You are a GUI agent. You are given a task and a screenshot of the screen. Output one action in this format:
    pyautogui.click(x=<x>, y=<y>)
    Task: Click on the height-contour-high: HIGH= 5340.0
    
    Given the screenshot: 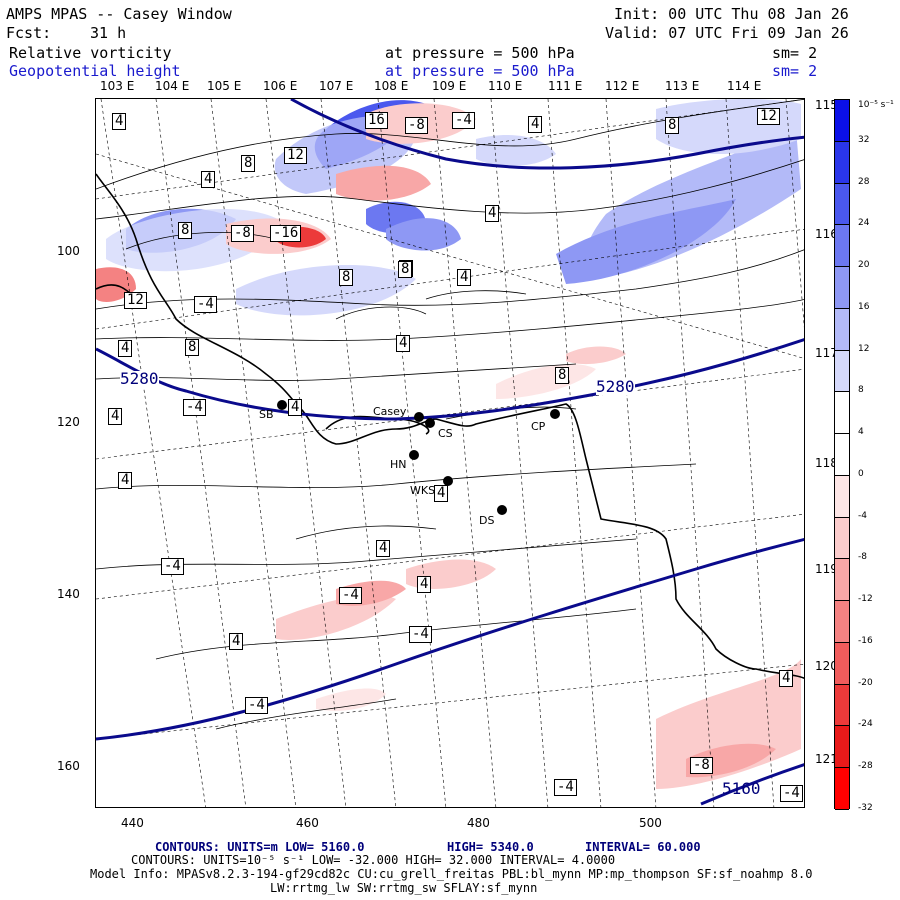 What is the action you would take?
    pyautogui.click(x=490, y=847)
    